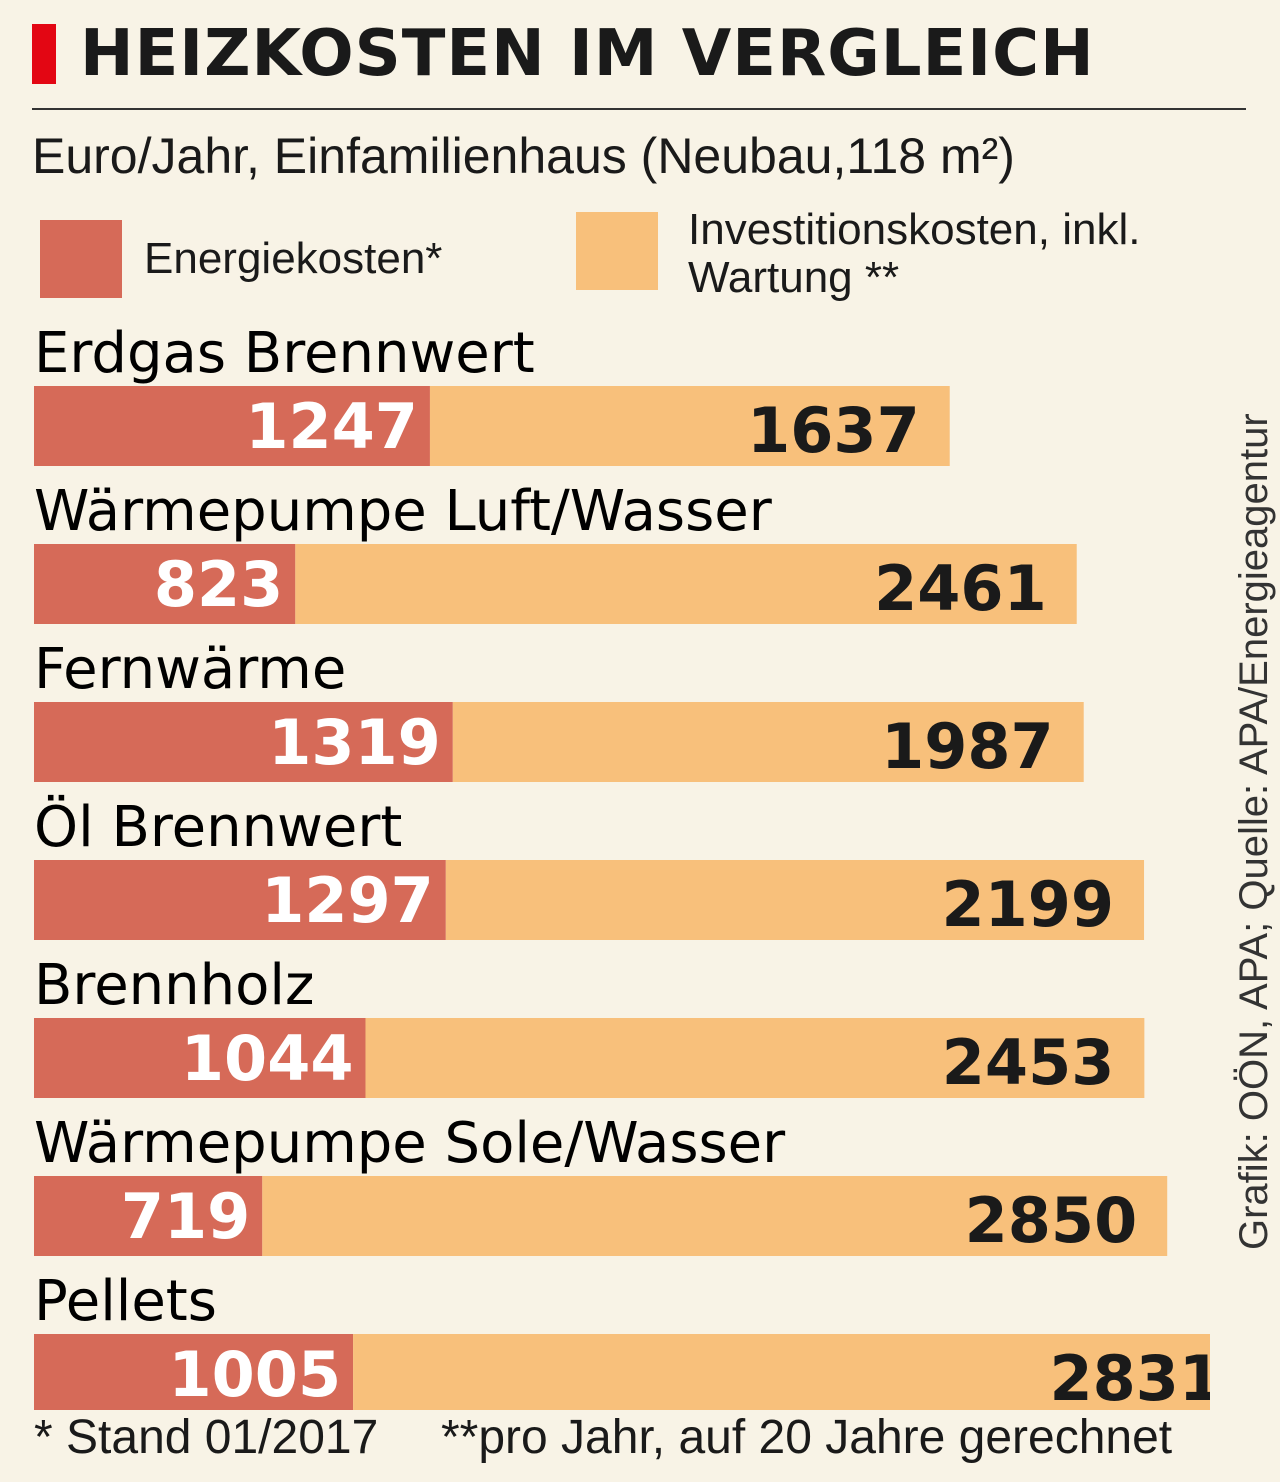 This screenshot has height=1482, width=1280. What do you see at coordinates (1129, 1376) in the screenshot?
I see `value-label-invest: 2831` at bounding box center [1129, 1376].